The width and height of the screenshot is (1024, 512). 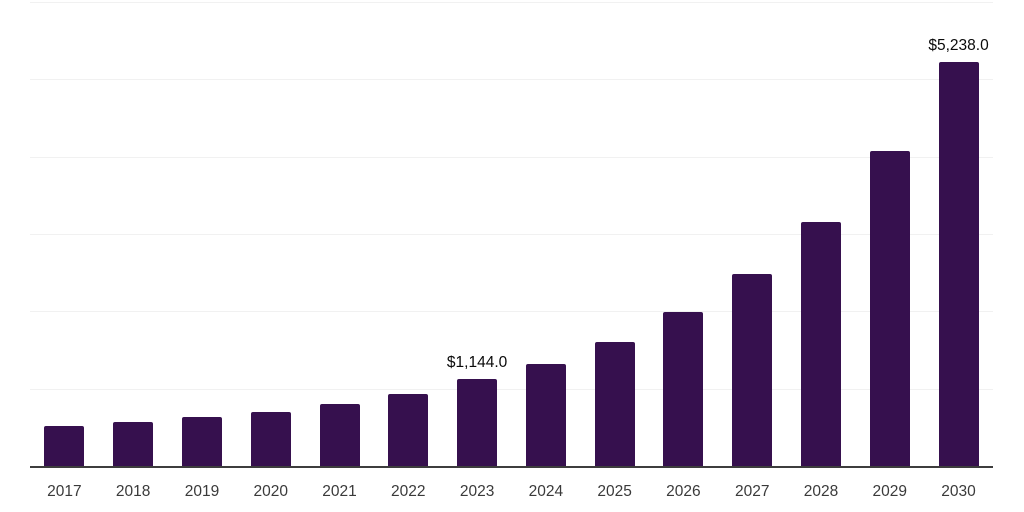 What do you see at coordinates (270, 439) in the screenshot?
I see `bar-2020` at bounding box center [270, 439].